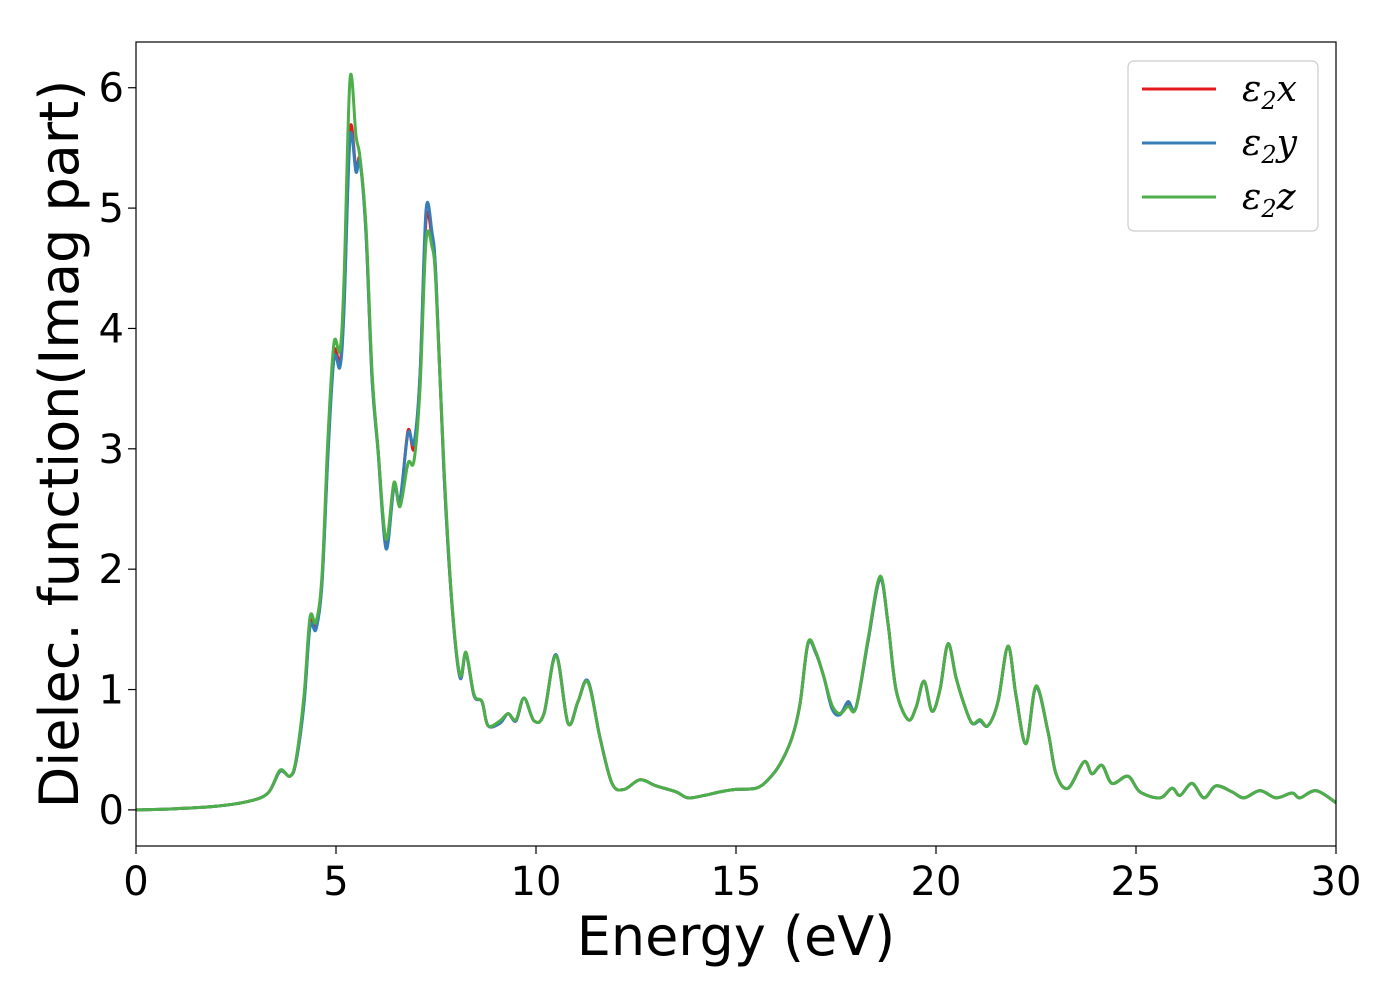  Describe the element at coordinates (1269, 92) in the screenshot. I see `legend-label-x: ε2x` at that location.